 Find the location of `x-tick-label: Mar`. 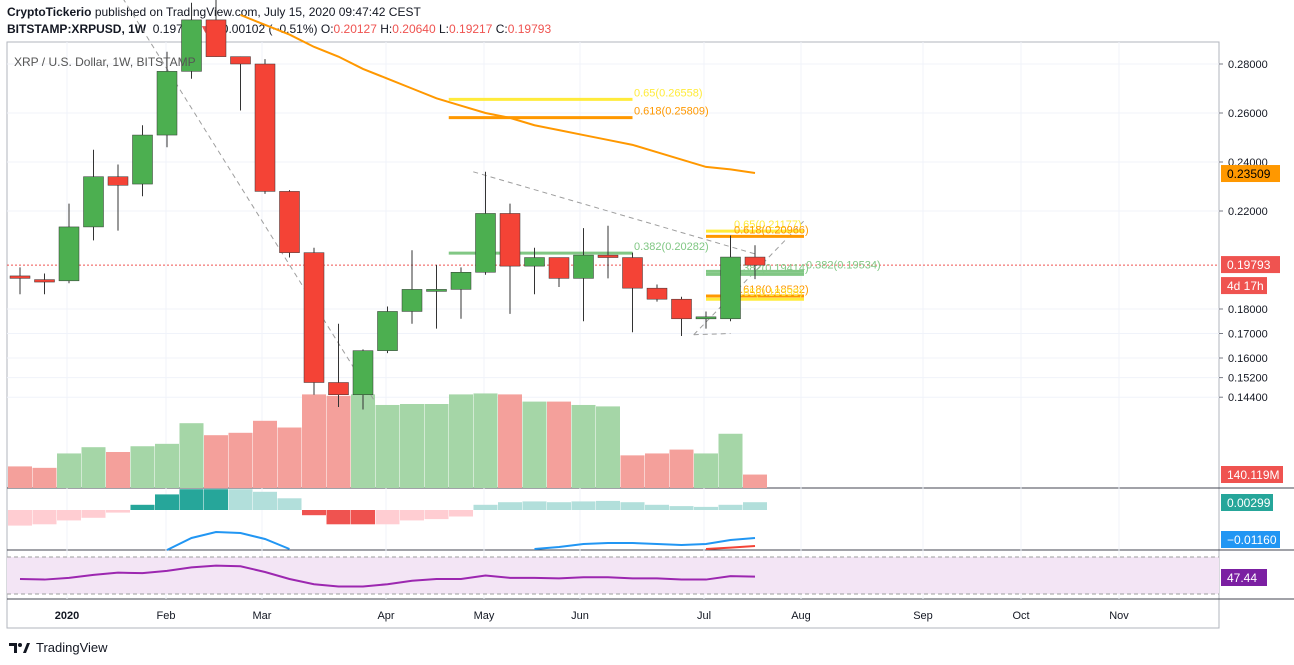

x-tick-label: Mar is located at coordinates (262, 616).